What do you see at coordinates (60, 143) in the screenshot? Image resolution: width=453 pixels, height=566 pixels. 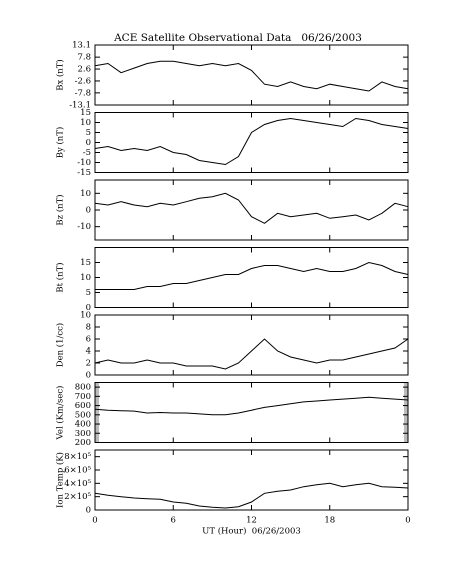 I see `y-axis-label: By (nT)` at bounding box center [60, 143].